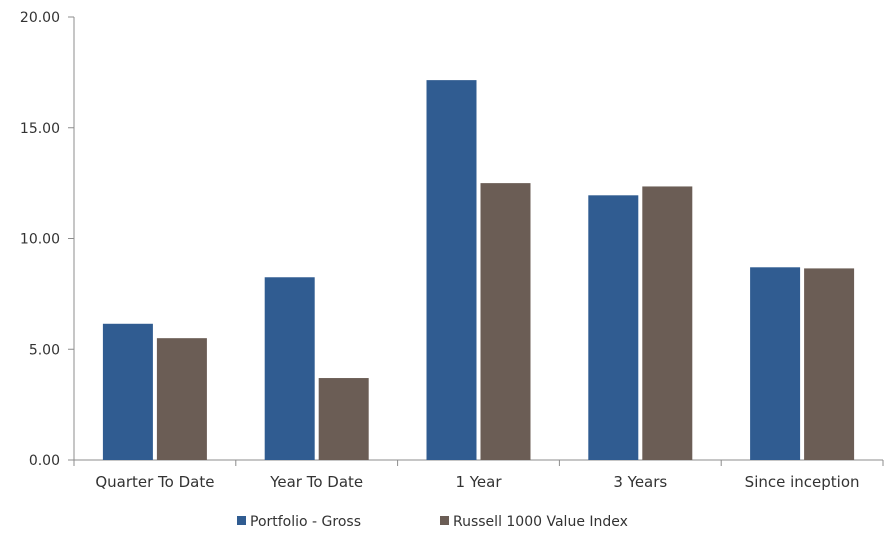 The image size is (885, 534). Describe the element at coordinates (40, 129) in the screenshot. I see `y-tick-label: 15.00` at that location.